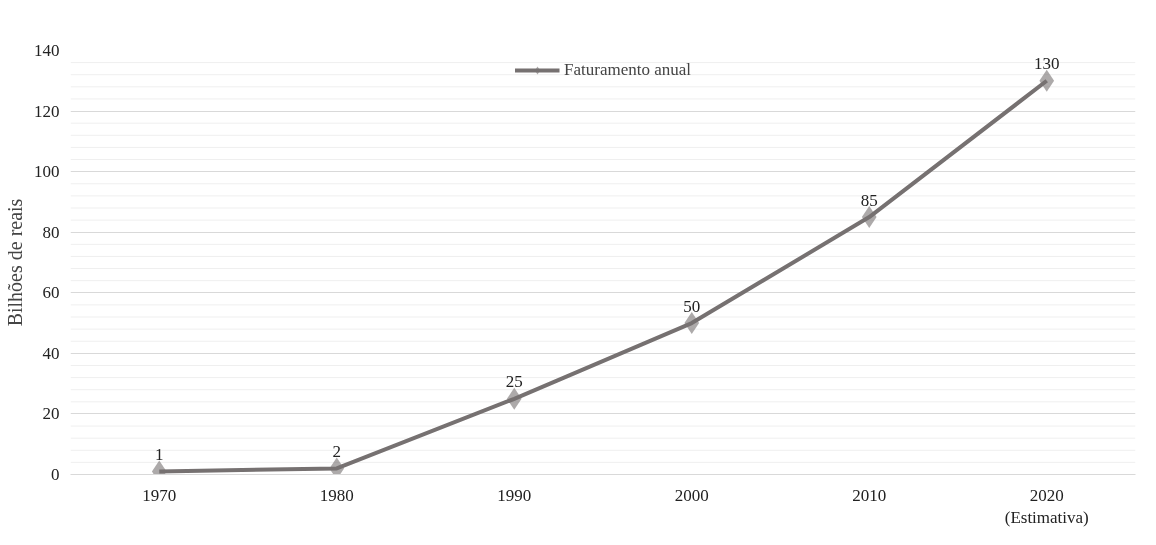  Describe the element at coordinates (15, 262) in the screenshot. I see `y-axis-title: Bilhões de reais` at that location.